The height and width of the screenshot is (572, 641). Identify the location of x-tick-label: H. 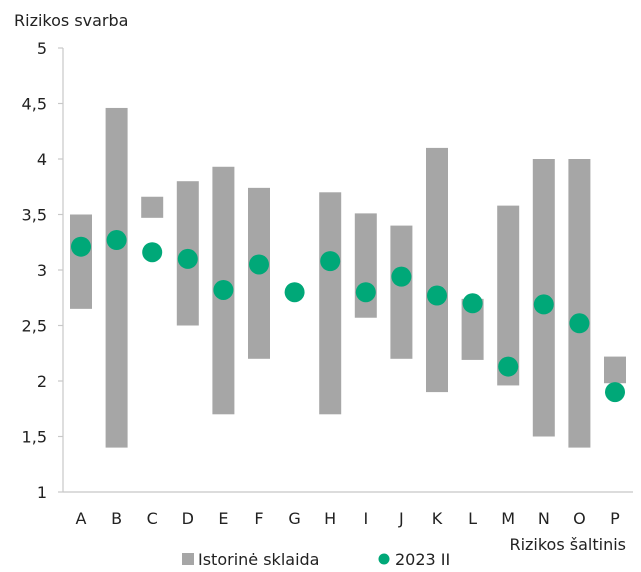
(330, 518).